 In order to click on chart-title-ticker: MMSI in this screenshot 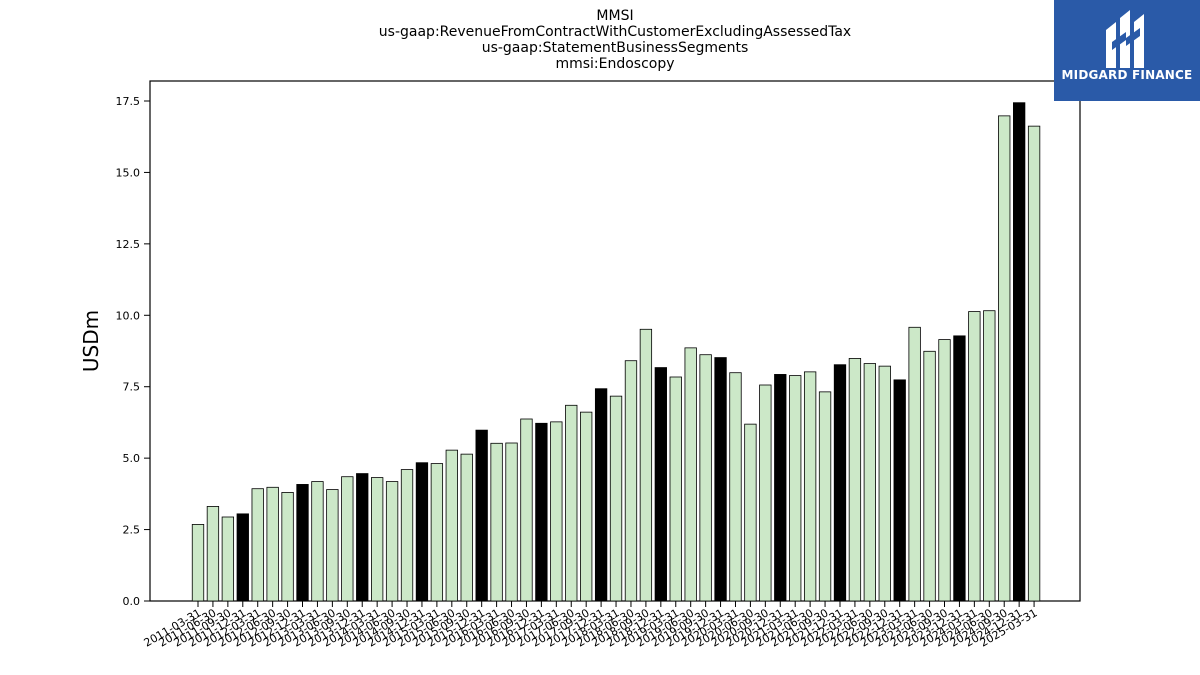, I will do `click(615, 16)`.